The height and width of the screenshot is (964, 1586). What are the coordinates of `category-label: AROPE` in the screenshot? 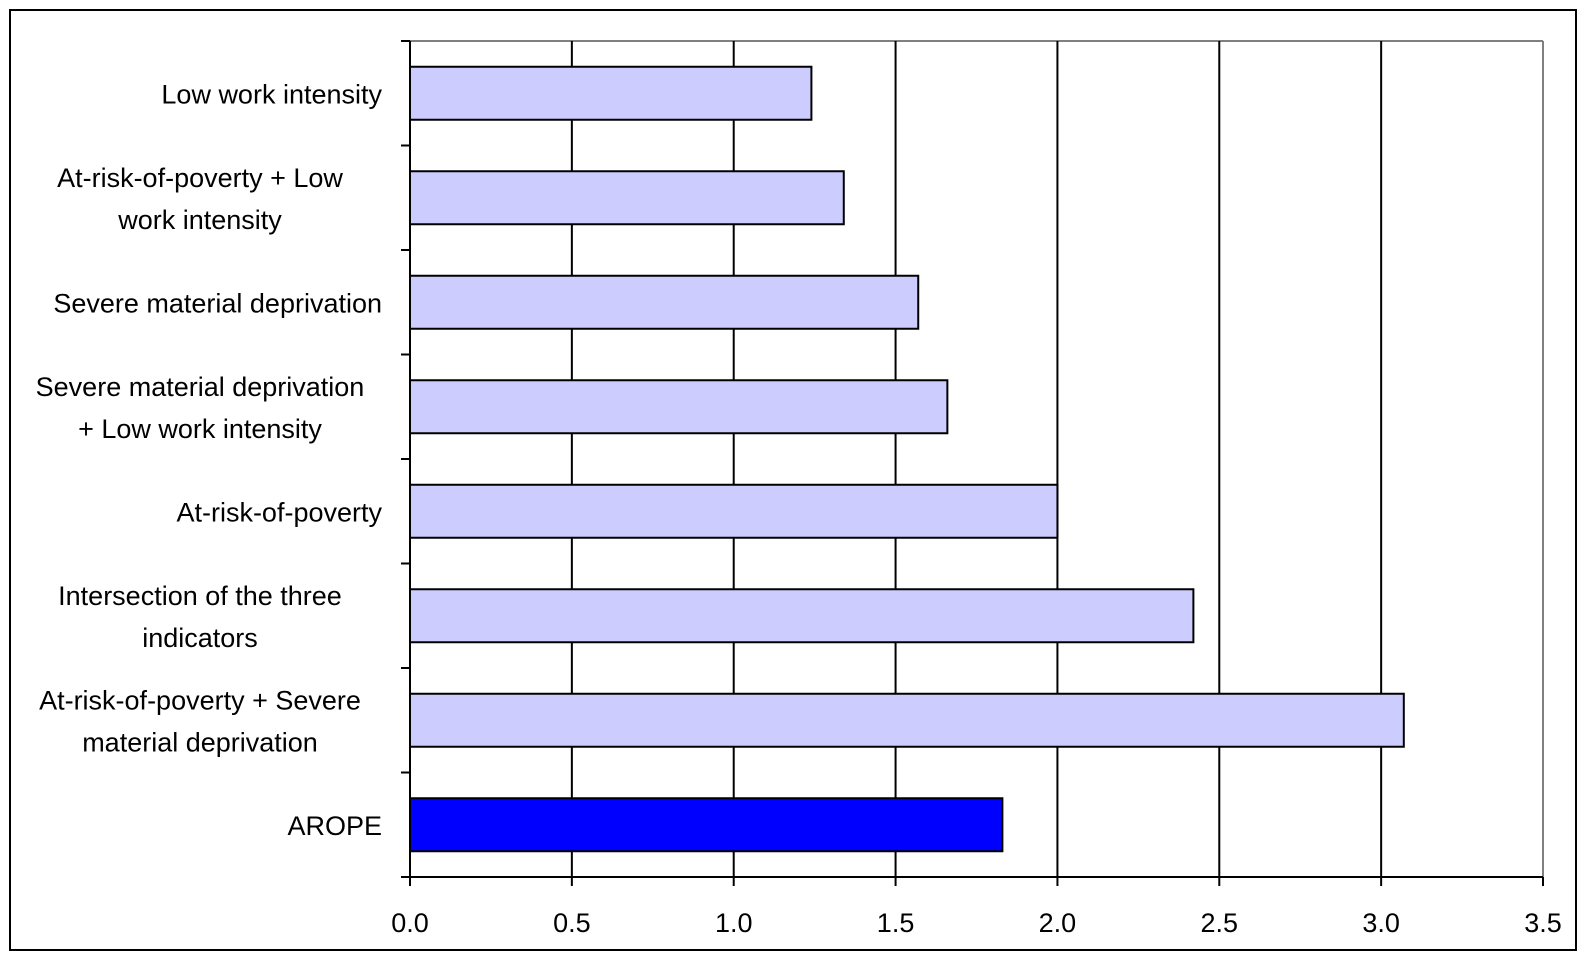 It's located at (334, 826).